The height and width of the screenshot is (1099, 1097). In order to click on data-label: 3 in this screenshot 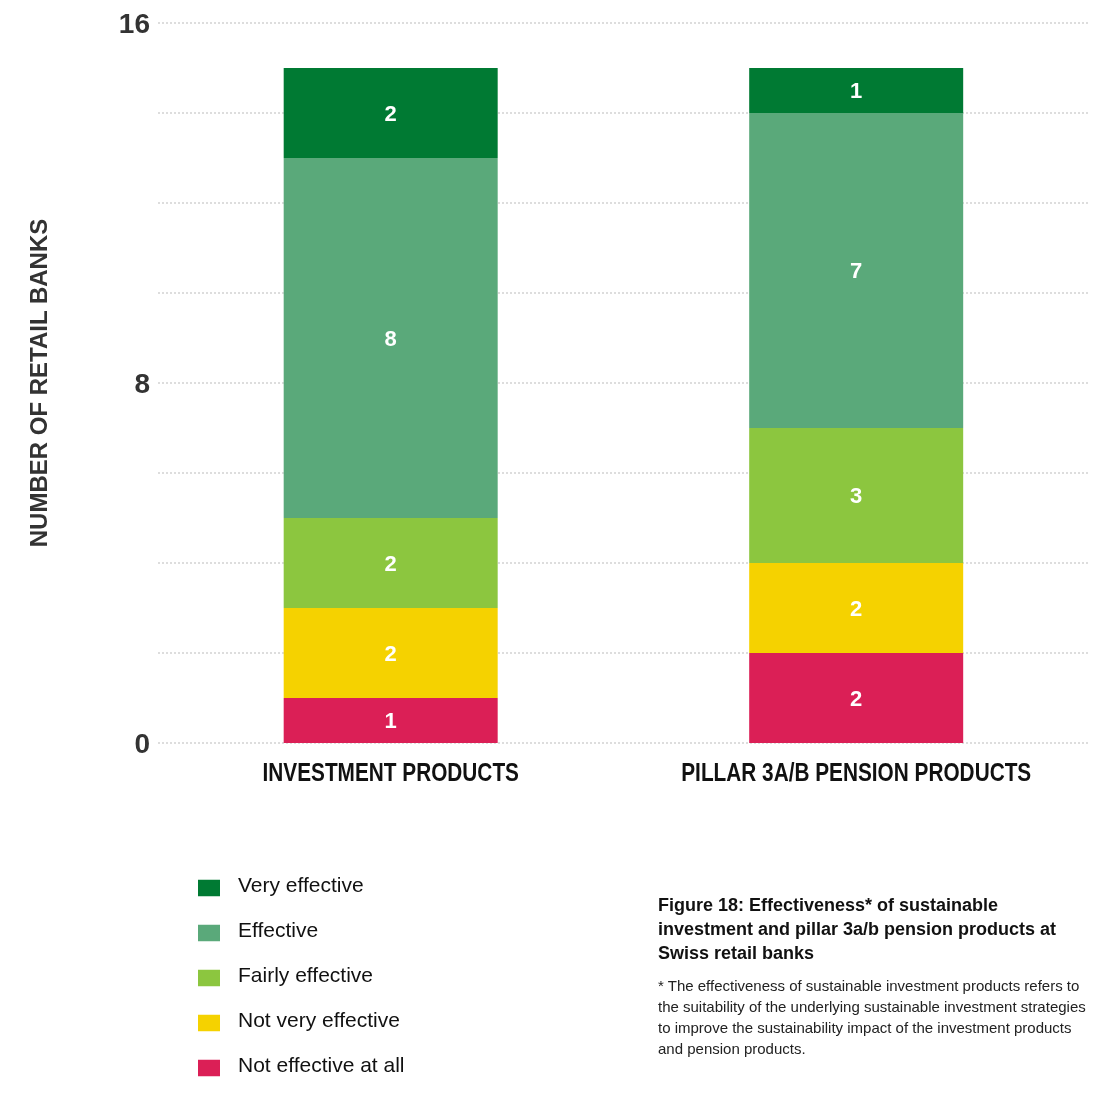, I will do `click(856, 496)`.